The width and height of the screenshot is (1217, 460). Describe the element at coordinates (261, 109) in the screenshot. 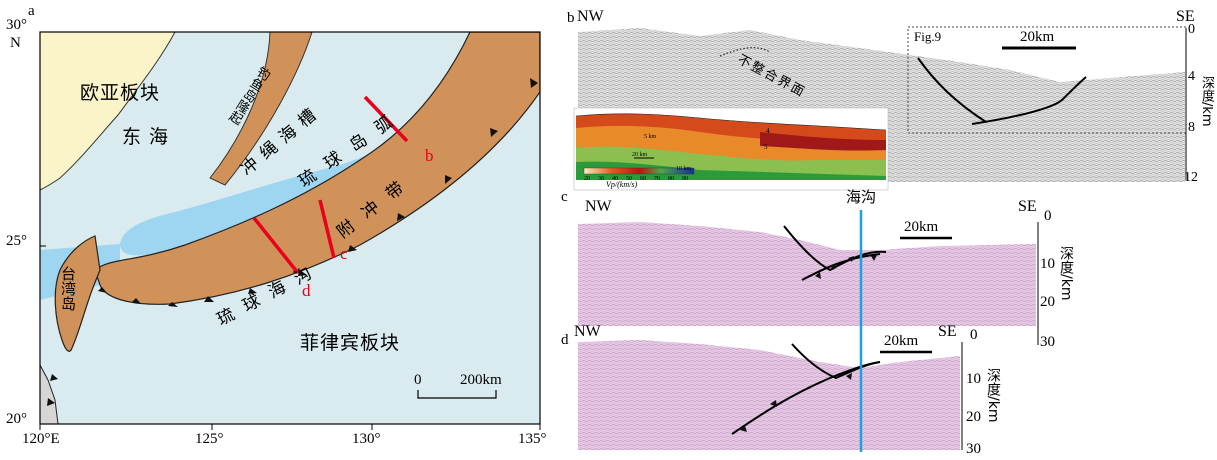

I see `diaoyu-uplift-area` at that location.